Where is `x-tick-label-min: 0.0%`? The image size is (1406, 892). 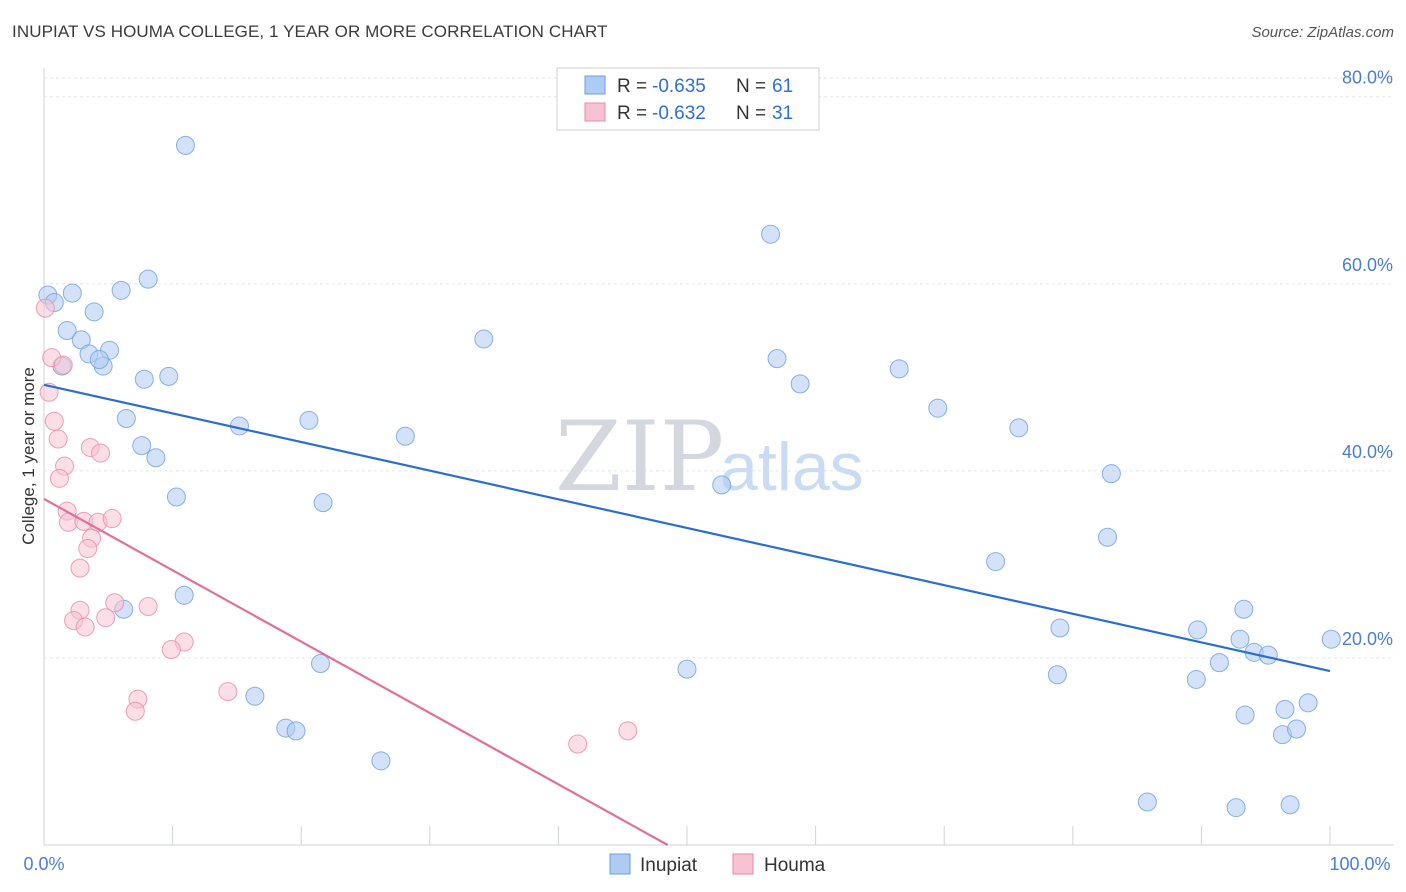
x-tick-label-min: 0.0% is located at coordinates (43, 864).